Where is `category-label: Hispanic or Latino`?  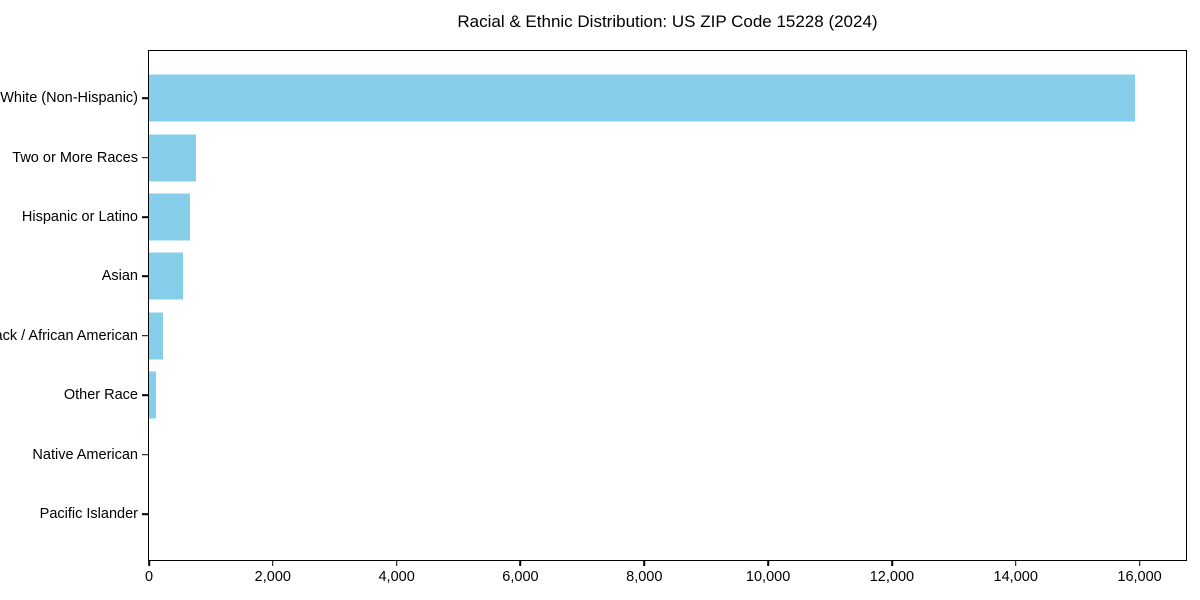
category-label: Hispanic or Latino is located at coordinates (79, 216).